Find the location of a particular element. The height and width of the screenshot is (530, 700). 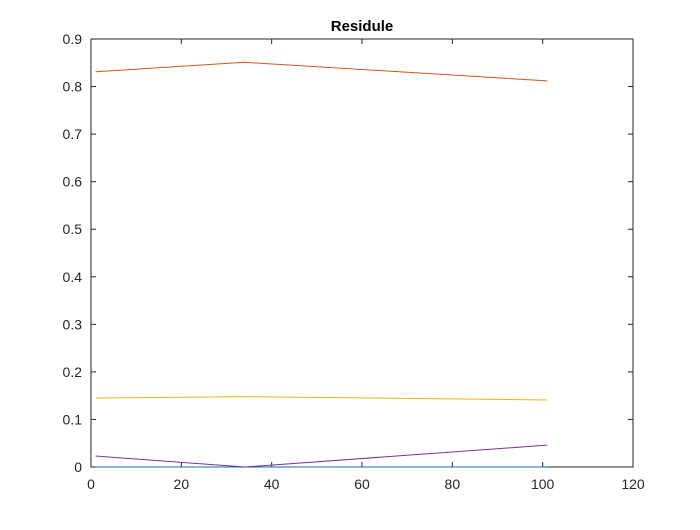

y-tick-label: 0.9 is located at coordinates (73, 39).